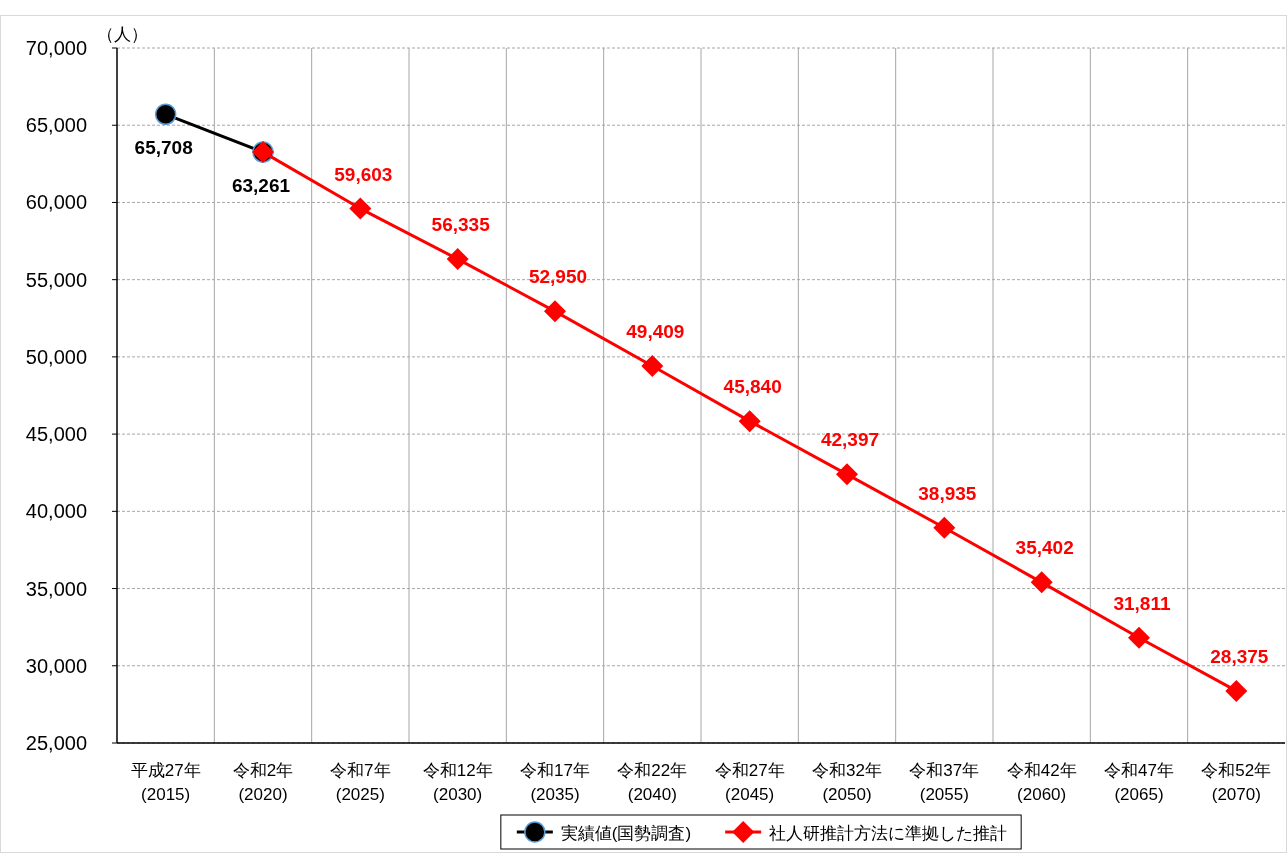  Describe the element at coordinates (850, 440) in the screenshot. I see `data-label: 42,397` at that location.